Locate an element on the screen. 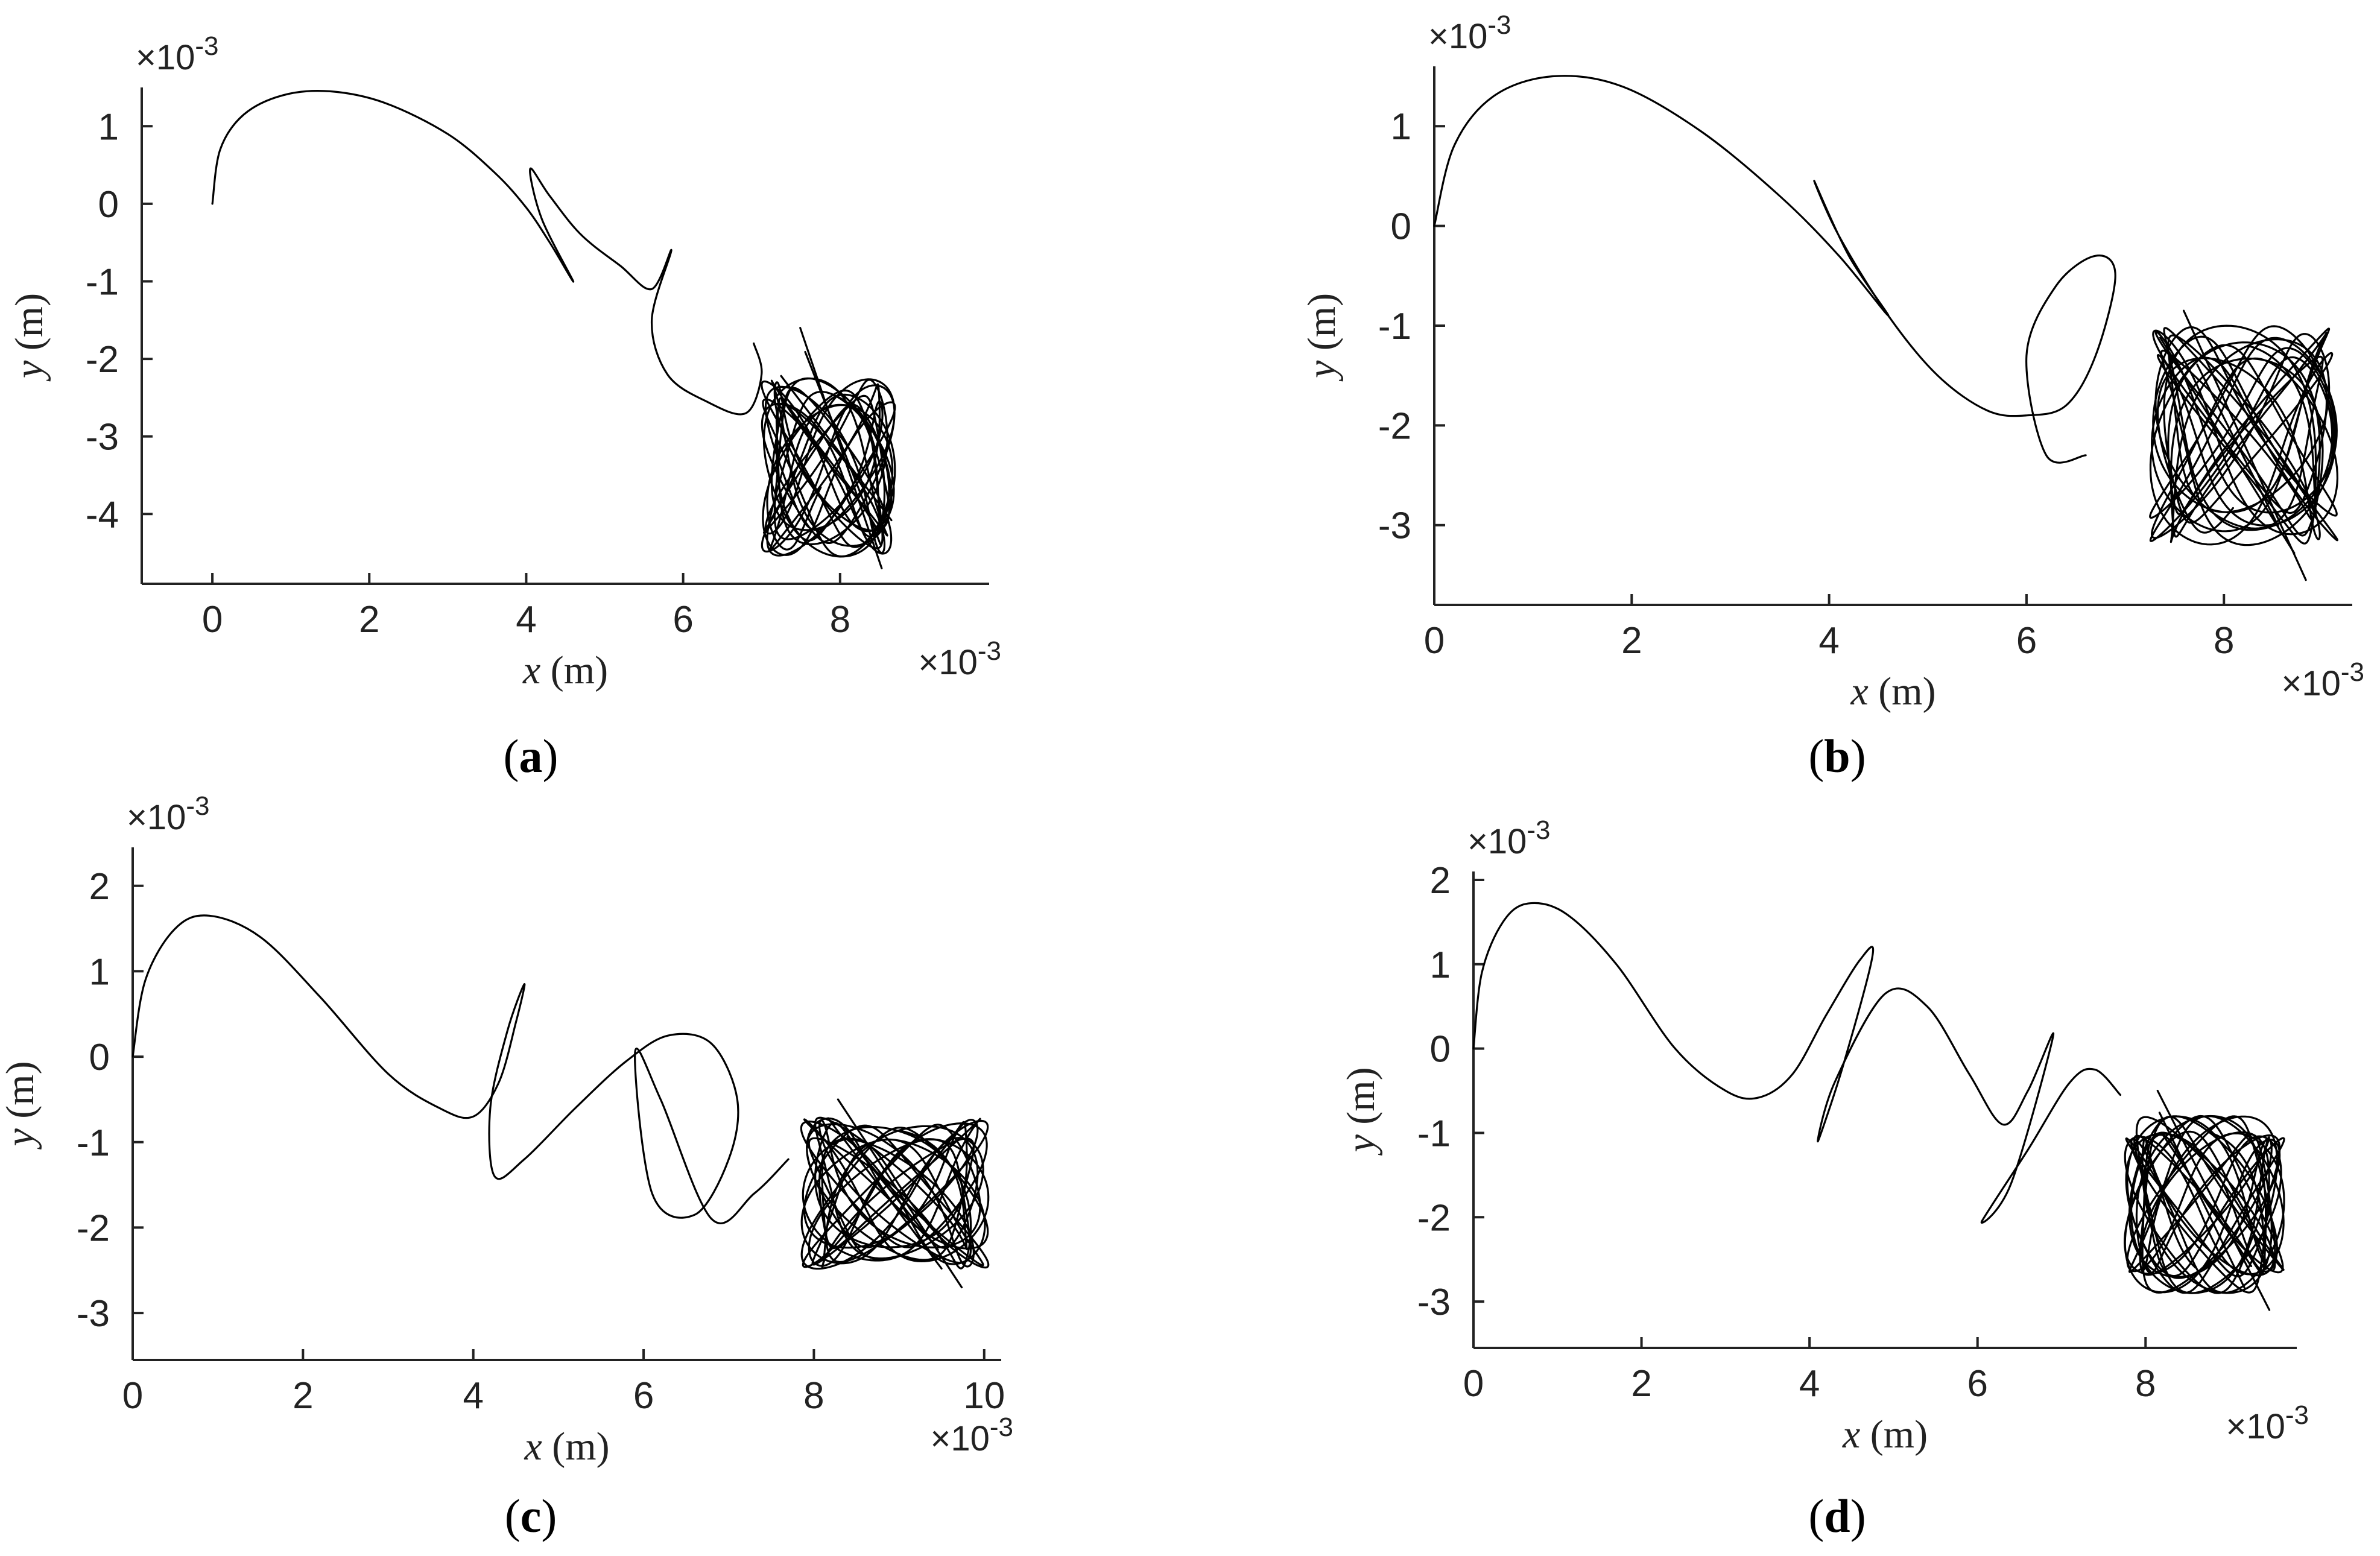 The image size is (2380, 1556). panel-caption: (b) is located at coordinates (1837, 756).